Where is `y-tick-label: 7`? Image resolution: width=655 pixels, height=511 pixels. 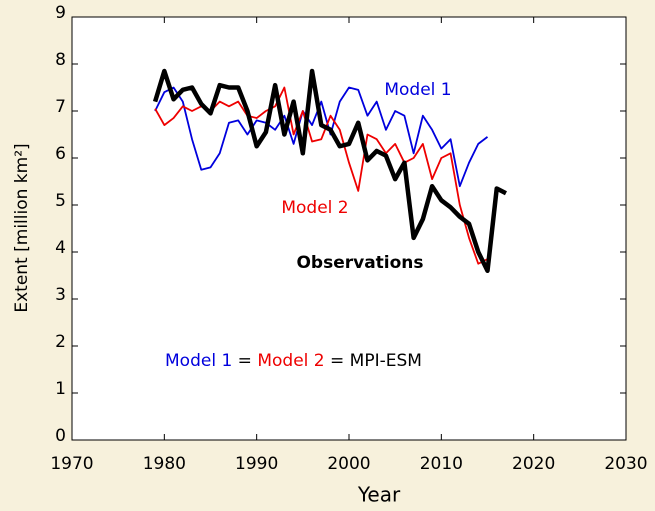
y-tick-label: 7 is located at coordinates (60, 107).